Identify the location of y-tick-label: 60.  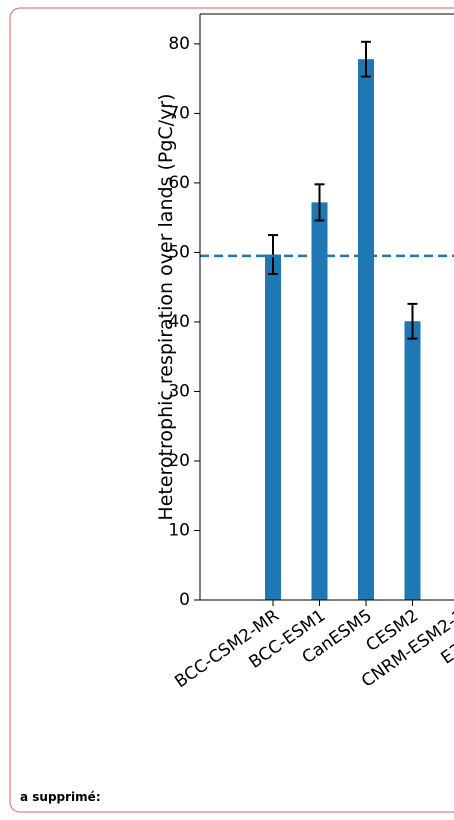
(179, 183).